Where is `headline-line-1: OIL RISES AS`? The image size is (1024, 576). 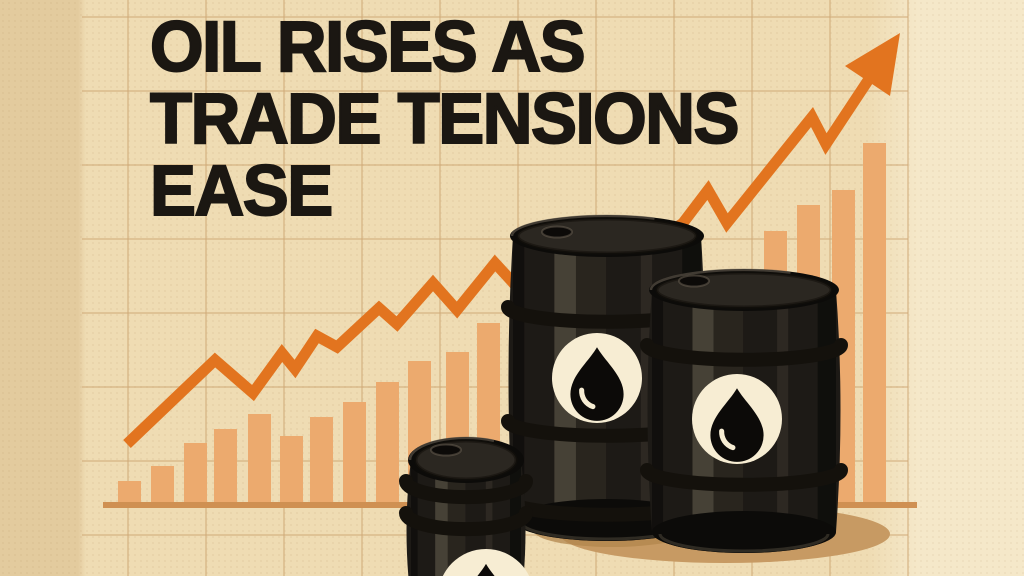 headline-line-1: OIL RISES AS is located at coordinates (368, 47).